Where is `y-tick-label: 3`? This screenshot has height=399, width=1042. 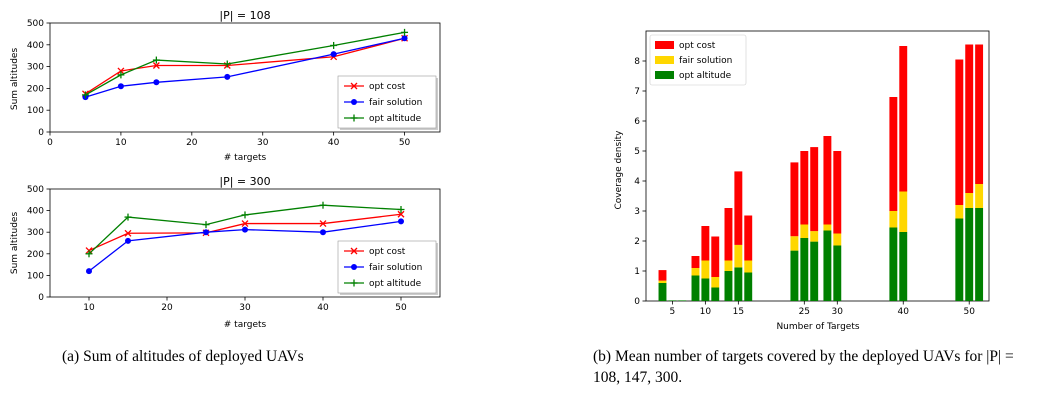 y-tick-label: 3 is located at coordinates (637, 212).